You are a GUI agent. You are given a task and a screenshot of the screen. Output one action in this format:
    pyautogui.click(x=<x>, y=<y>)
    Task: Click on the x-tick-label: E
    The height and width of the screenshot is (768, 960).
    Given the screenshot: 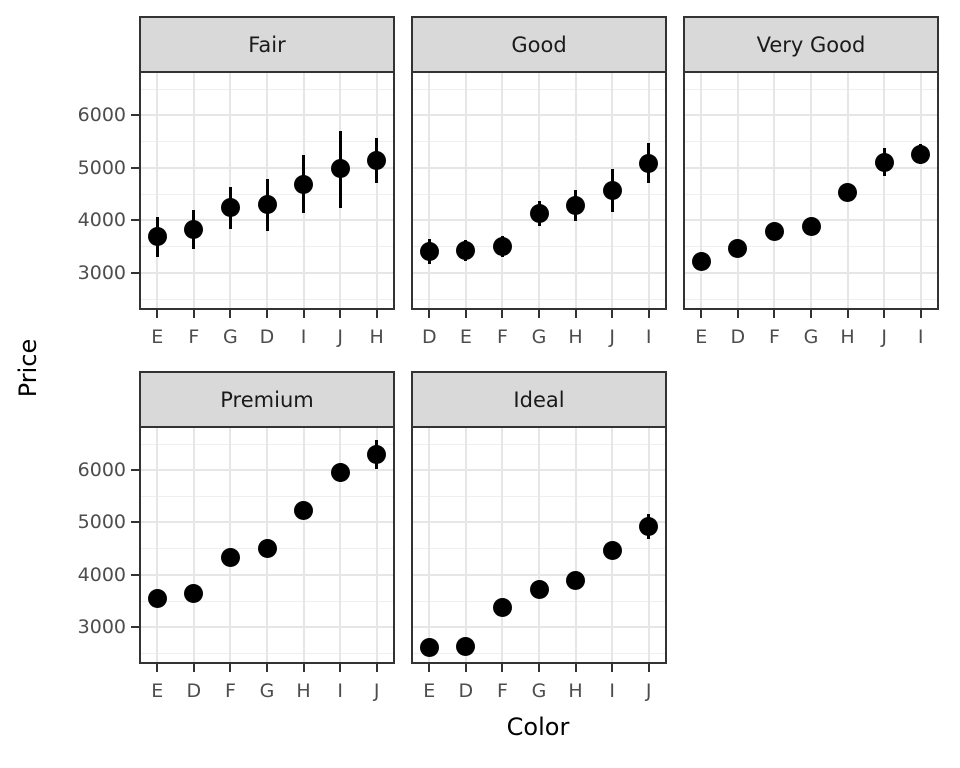 What is the action you would take?
    pyautogui.click(x=157, y=337)
    